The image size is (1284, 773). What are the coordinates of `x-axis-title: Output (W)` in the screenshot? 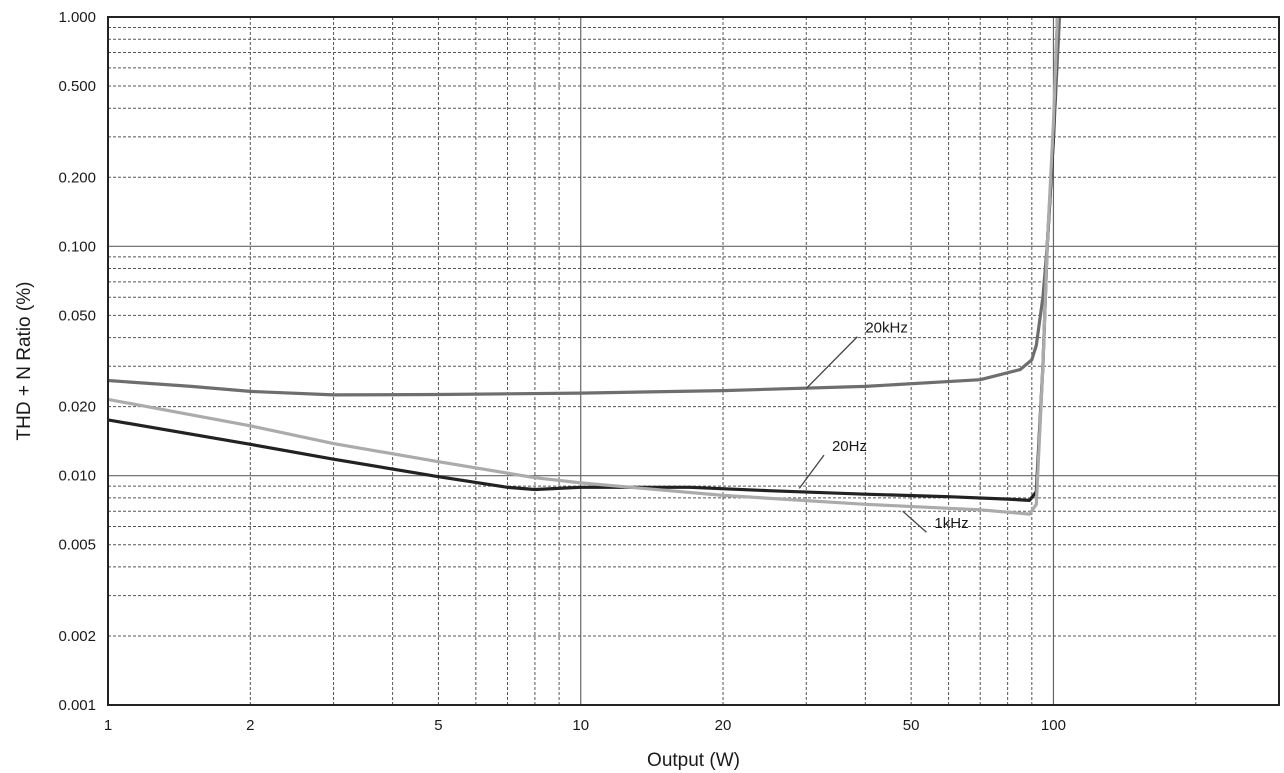 It's located at (693, 760).